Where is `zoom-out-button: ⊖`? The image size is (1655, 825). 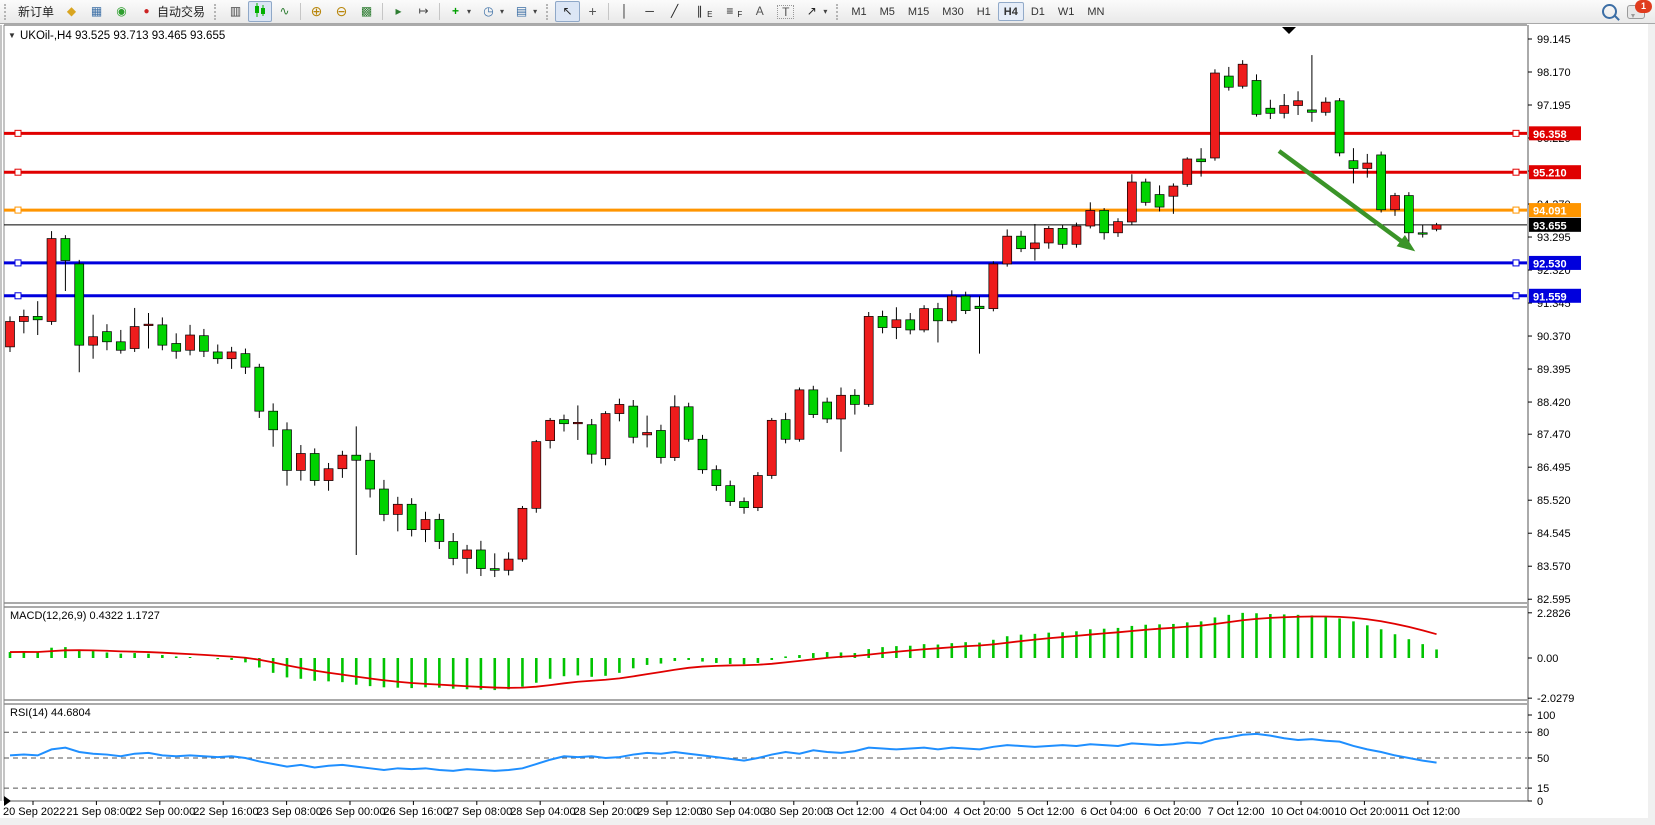 zoom-out-button: ⊖ is located at coordinates (341, 11).